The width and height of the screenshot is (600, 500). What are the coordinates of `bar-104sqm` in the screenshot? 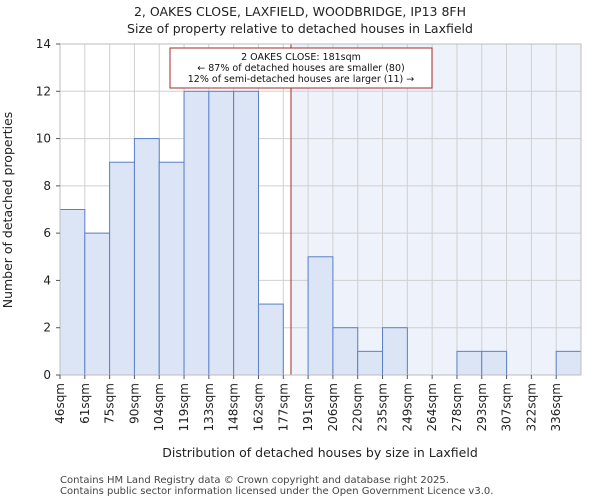 It's located at (171, 268).